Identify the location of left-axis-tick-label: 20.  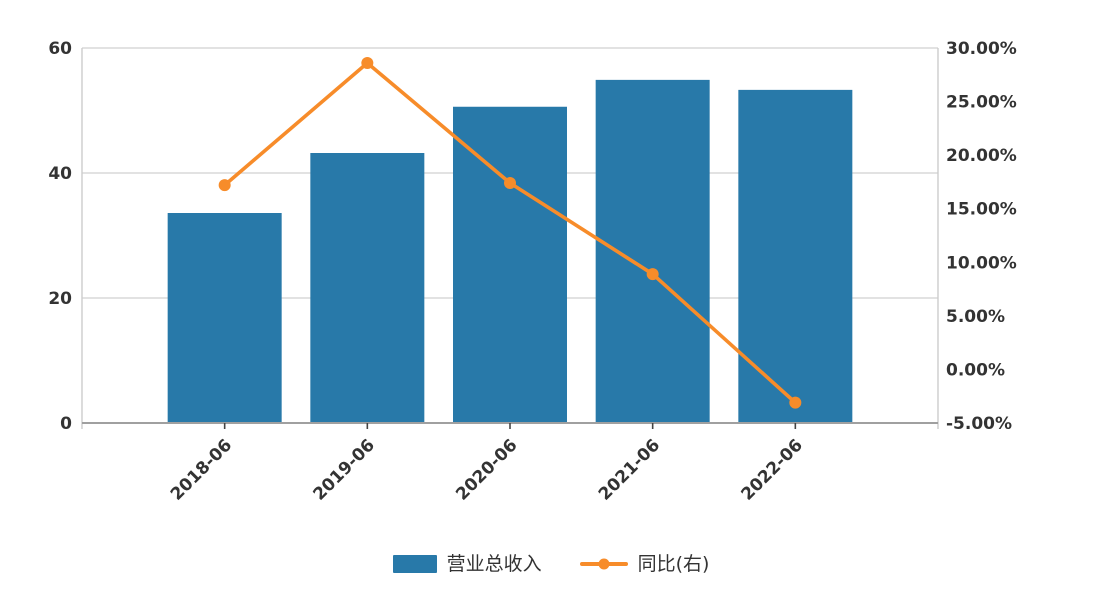
(60, 299).